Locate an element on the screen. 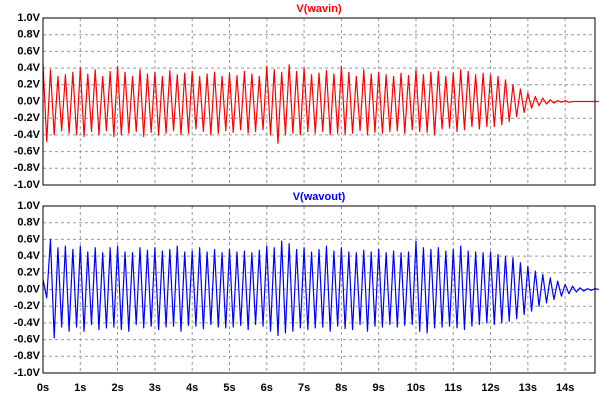  x-tick-label: 10s is located at coordinates (416, 388).